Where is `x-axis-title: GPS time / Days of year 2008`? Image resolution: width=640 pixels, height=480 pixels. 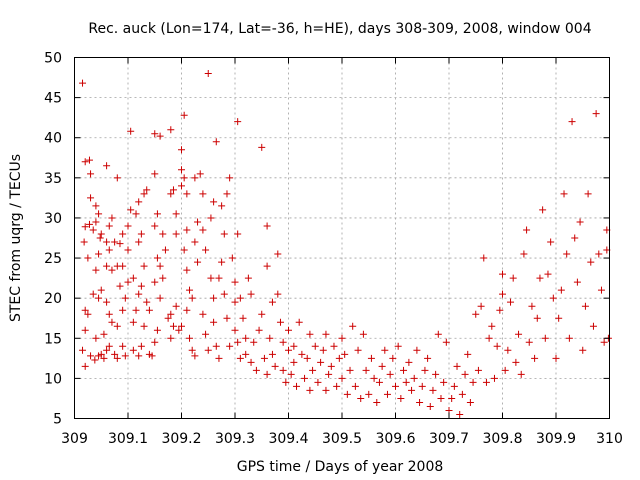 x-axis-title: GPS time / Days of year 2008 is located at coordinates (340, 467).